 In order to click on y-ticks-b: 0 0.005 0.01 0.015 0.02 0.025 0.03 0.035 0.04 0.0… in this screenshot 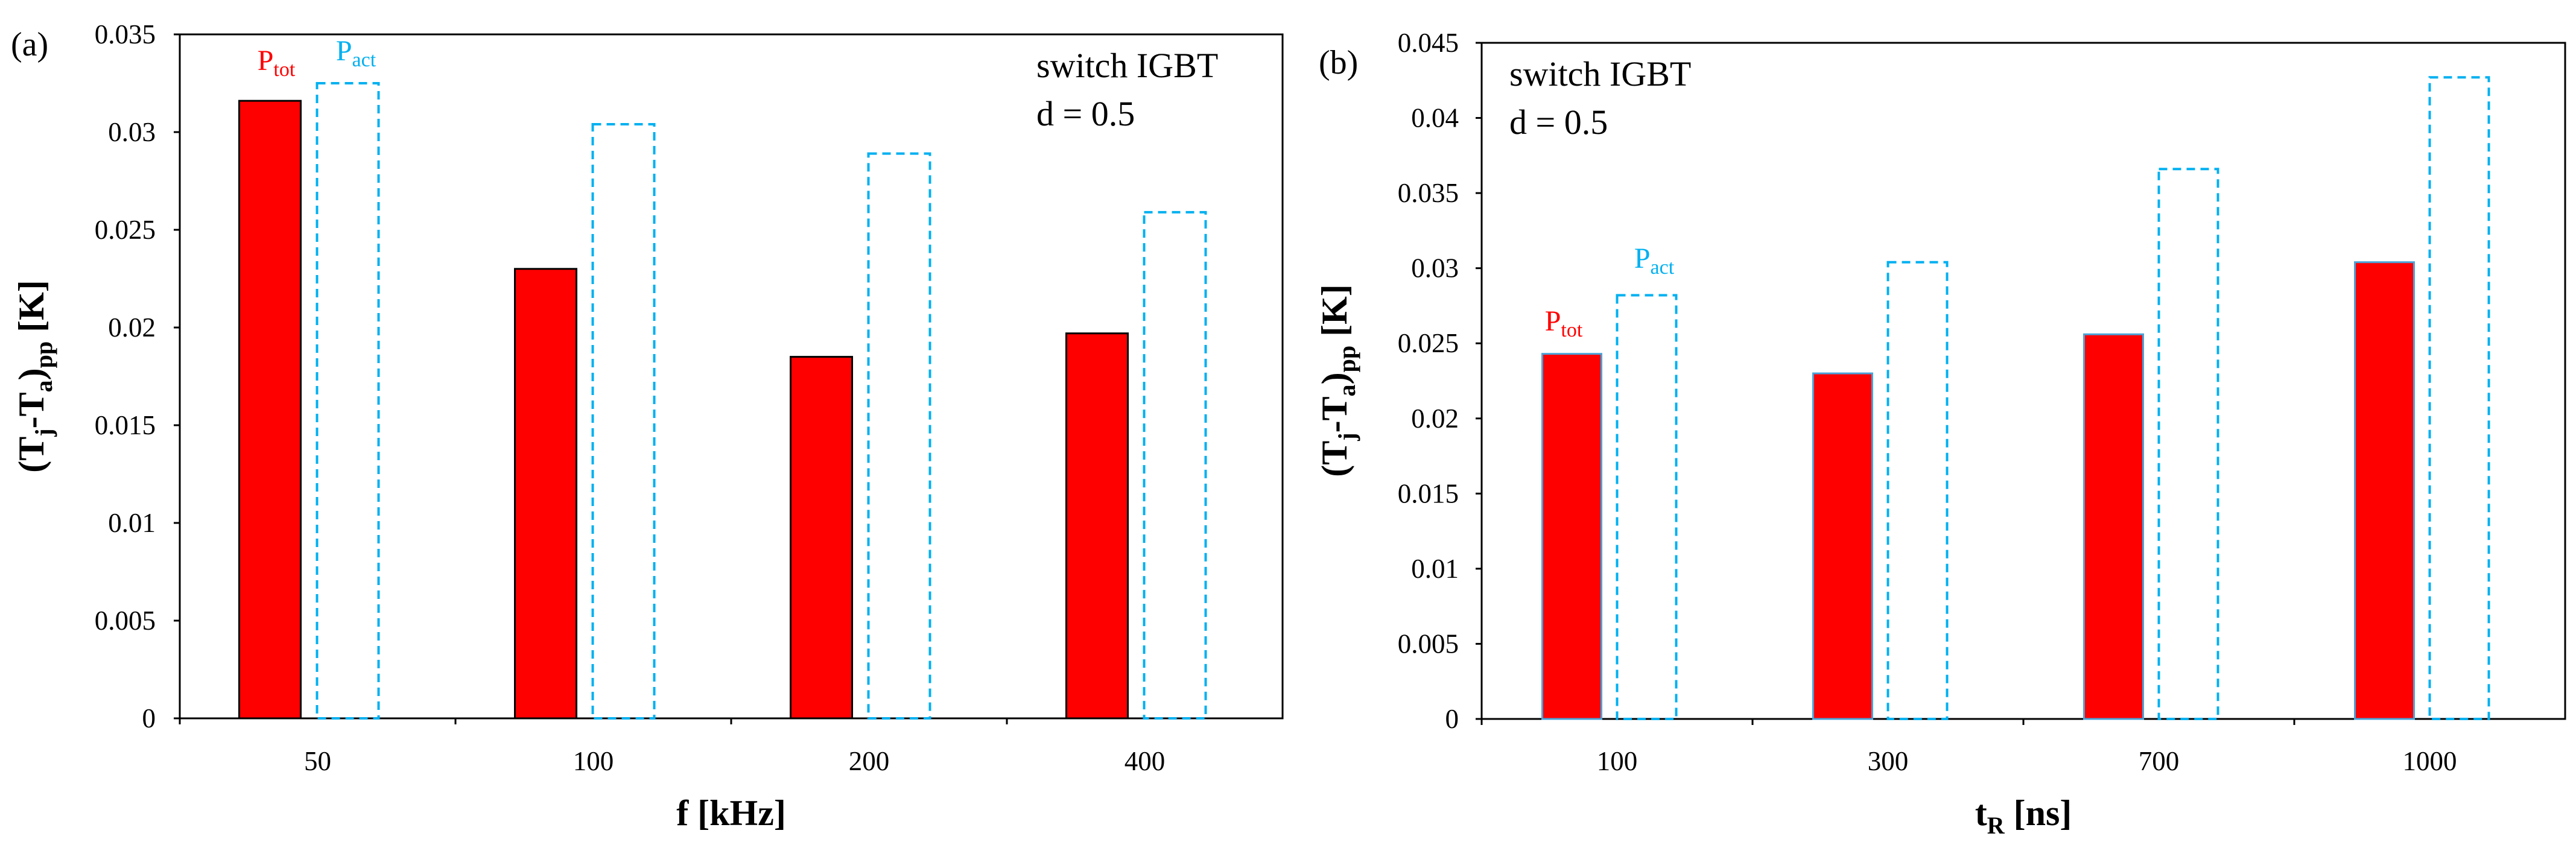, I will do `click(1440, 381)`.